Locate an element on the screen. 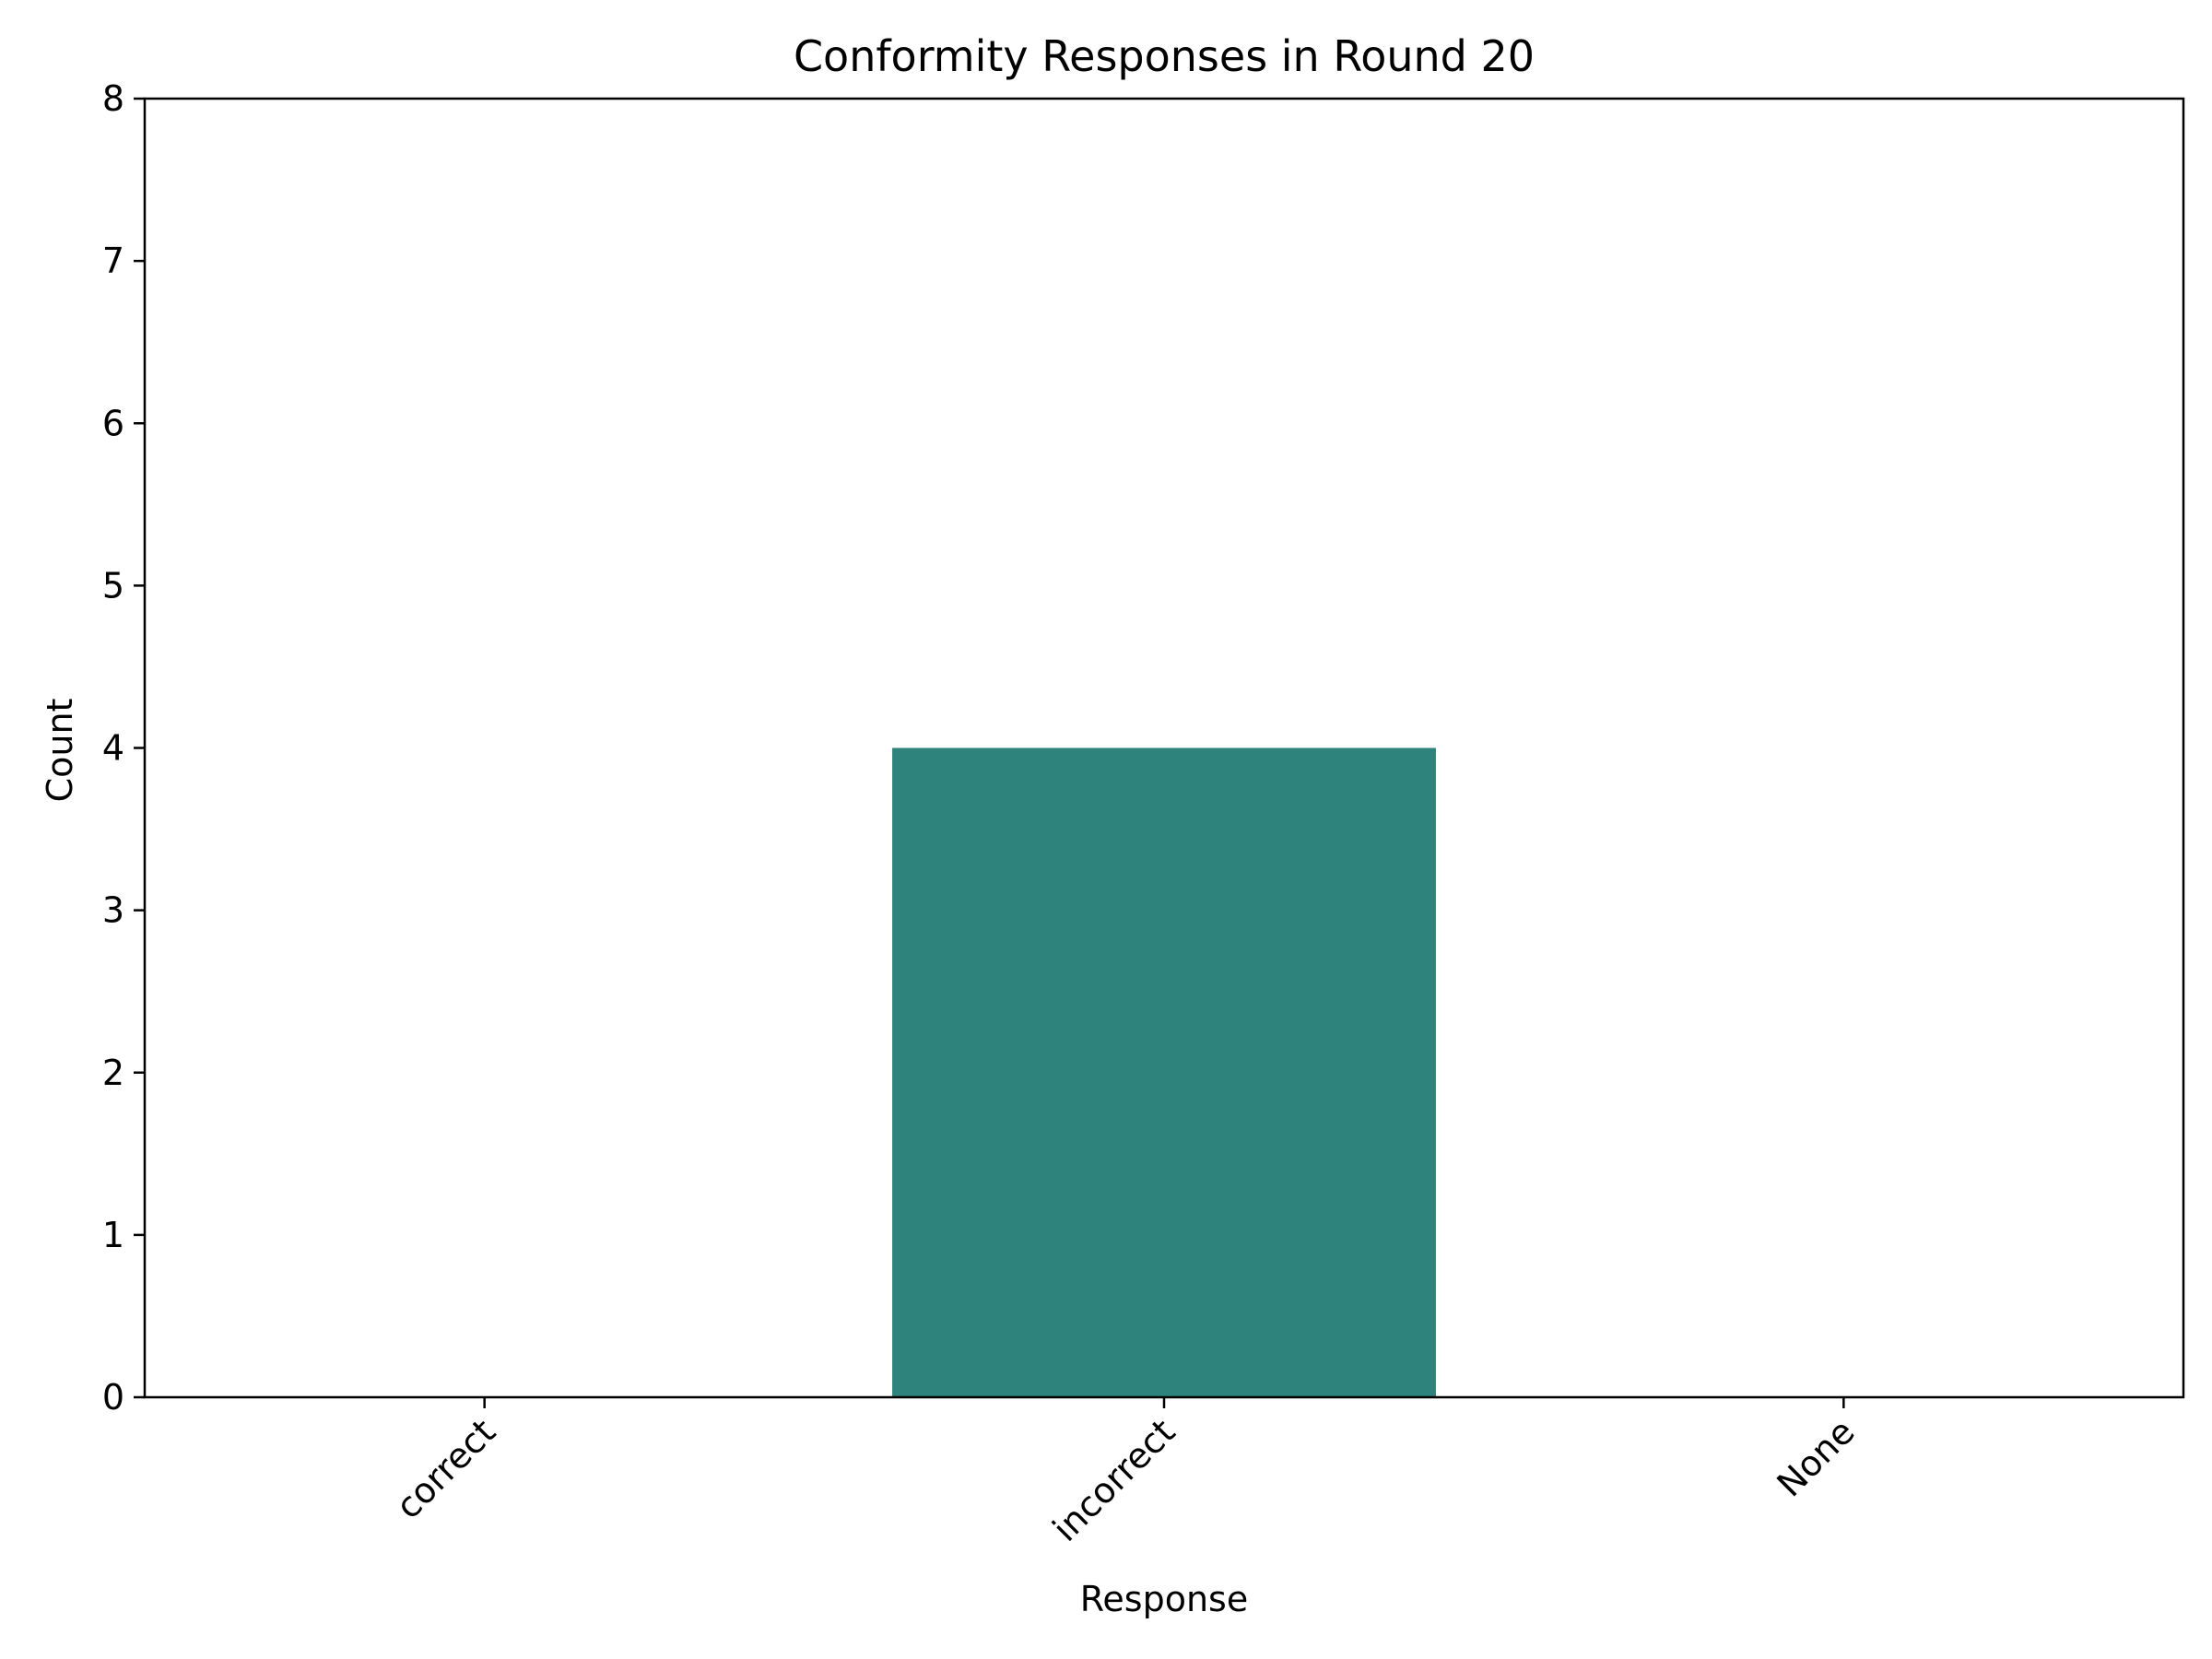 The width and height of the screenshot is (2212, 1659). y-tick-label: 2 is located at coordinates (113, 1073).